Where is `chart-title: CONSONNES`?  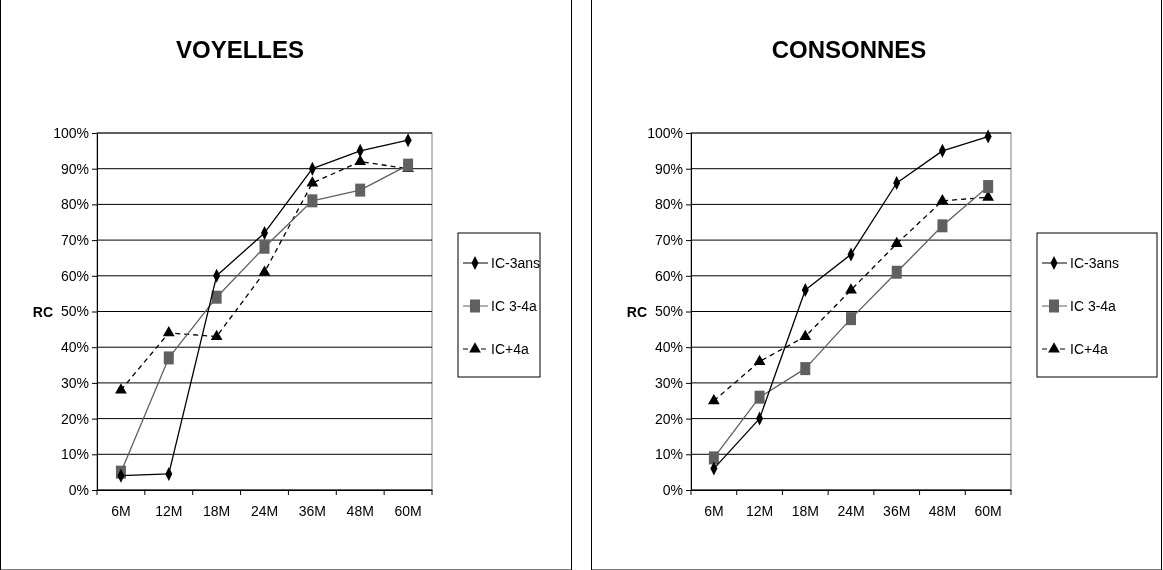
chart-title: CONSONNES is located at coordinates (849, 49).